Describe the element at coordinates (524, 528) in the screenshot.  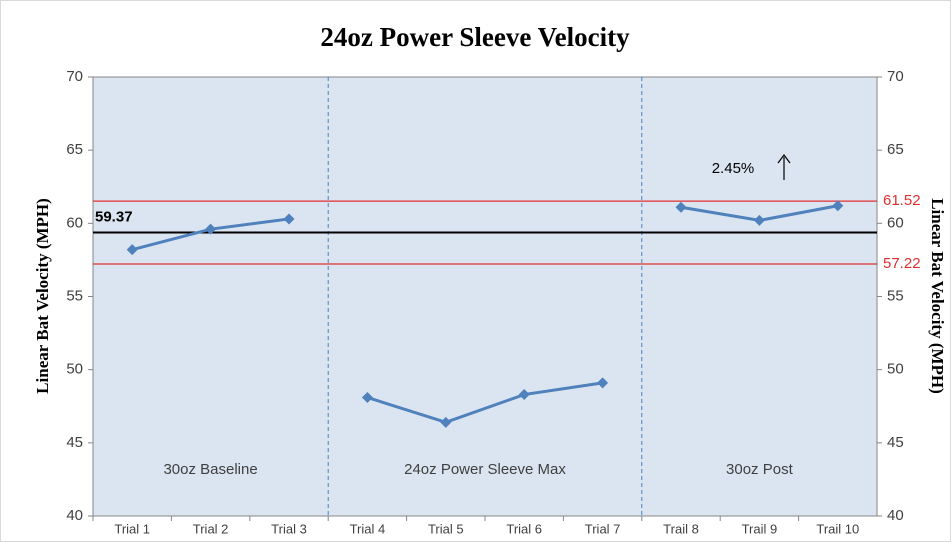
I see `x-tick-label: Trial 6` at that location.